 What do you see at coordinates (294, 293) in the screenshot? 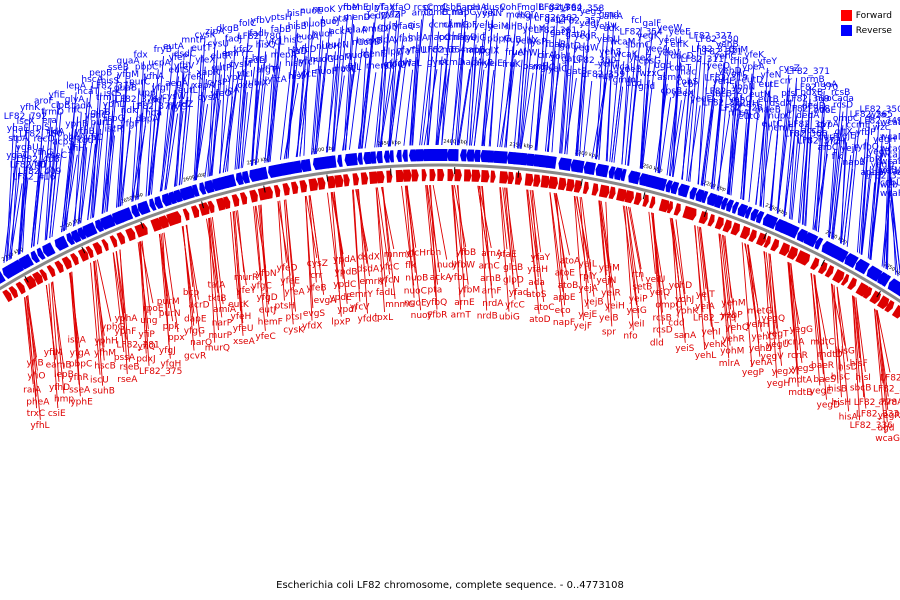
I see `forward-gene-label: yfeA` at bounding box center [294, 293].